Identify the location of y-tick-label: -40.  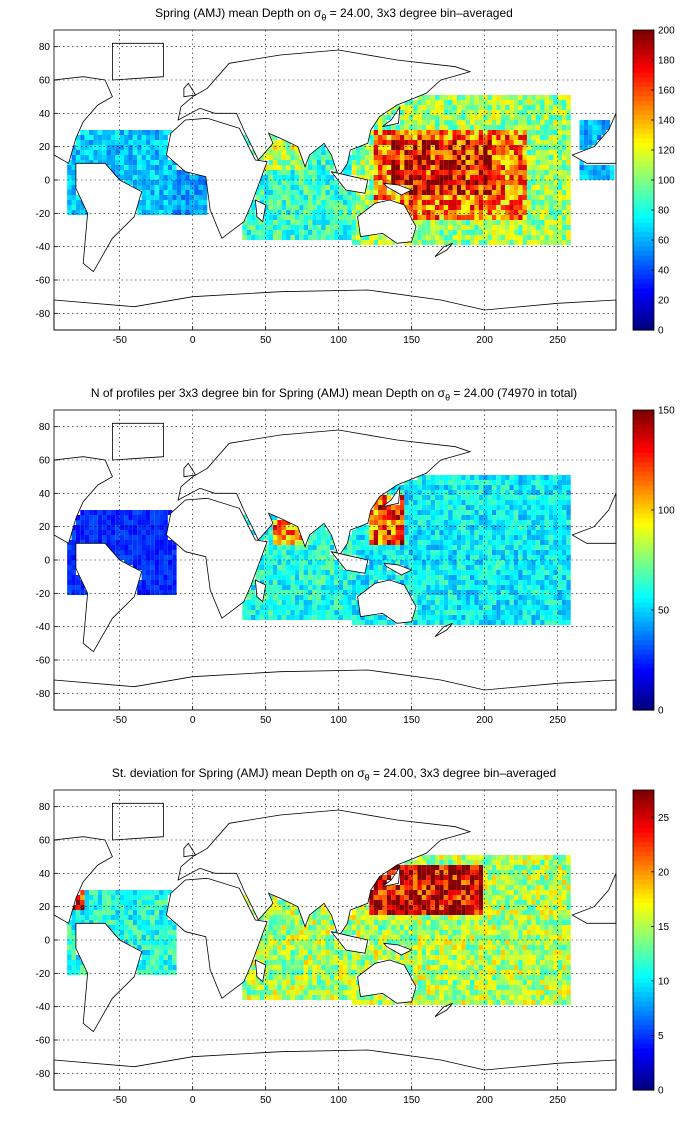
(43, 247).